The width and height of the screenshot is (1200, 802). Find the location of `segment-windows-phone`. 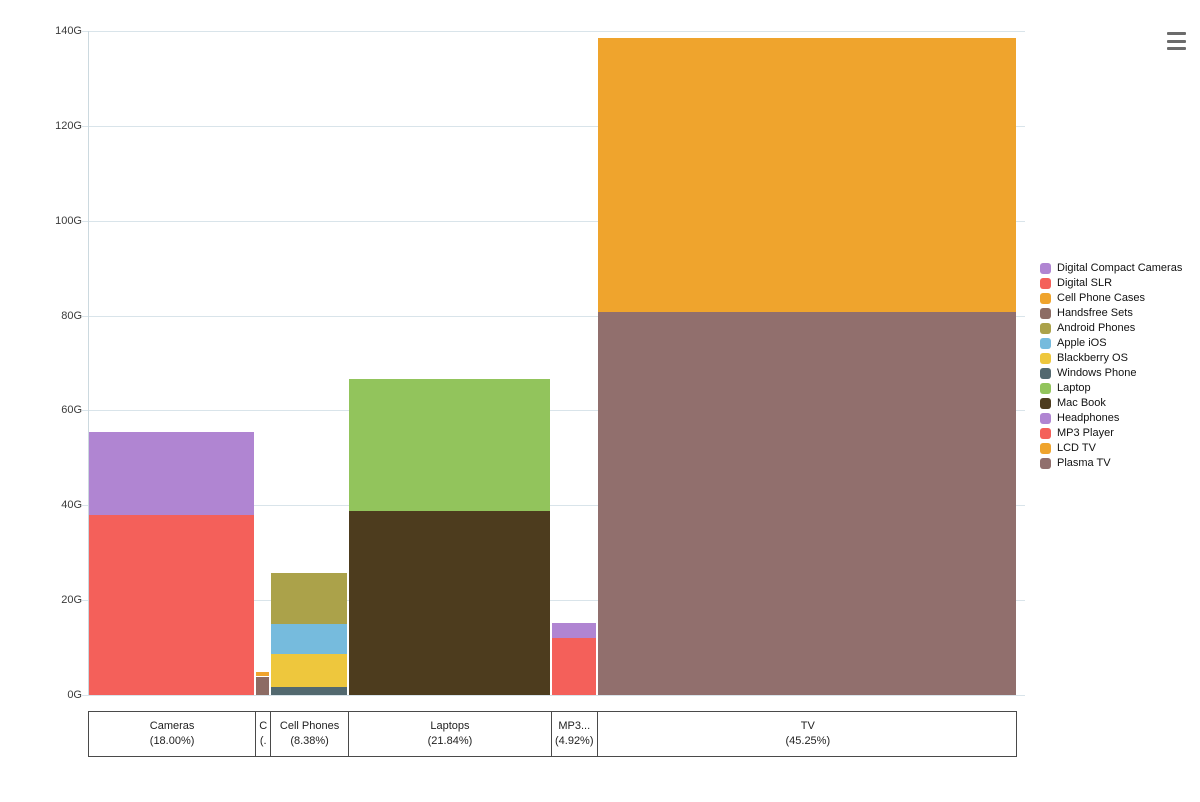

segment-windows-phone is located at coordinates (309, 691).